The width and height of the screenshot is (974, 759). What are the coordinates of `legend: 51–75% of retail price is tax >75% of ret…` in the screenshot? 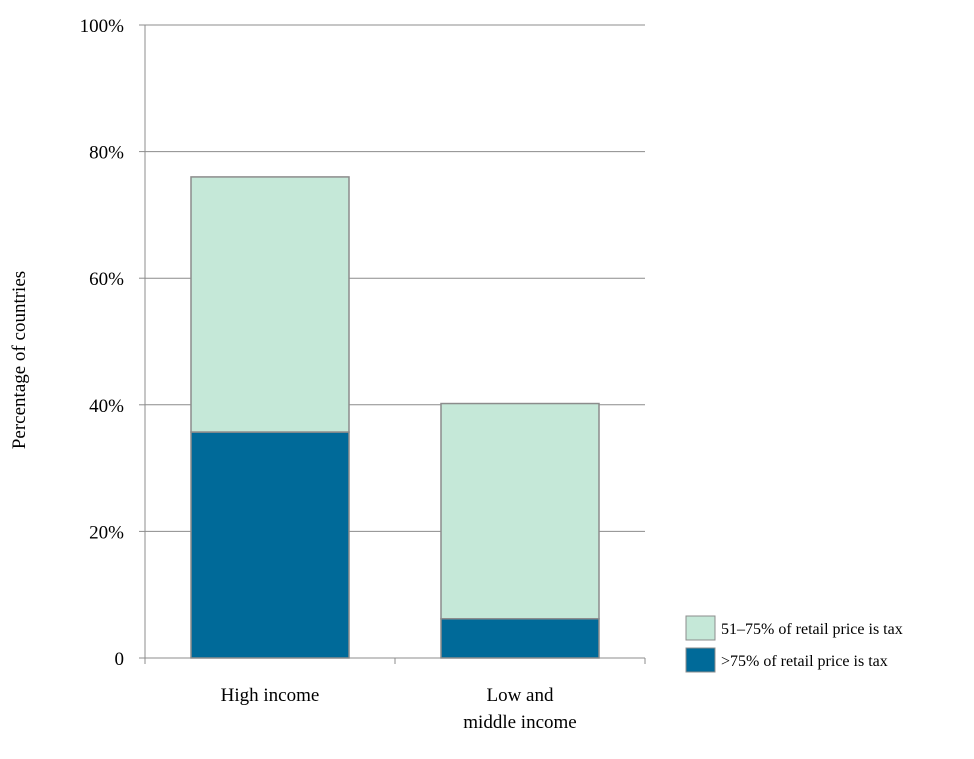 It's located at (794, 644).